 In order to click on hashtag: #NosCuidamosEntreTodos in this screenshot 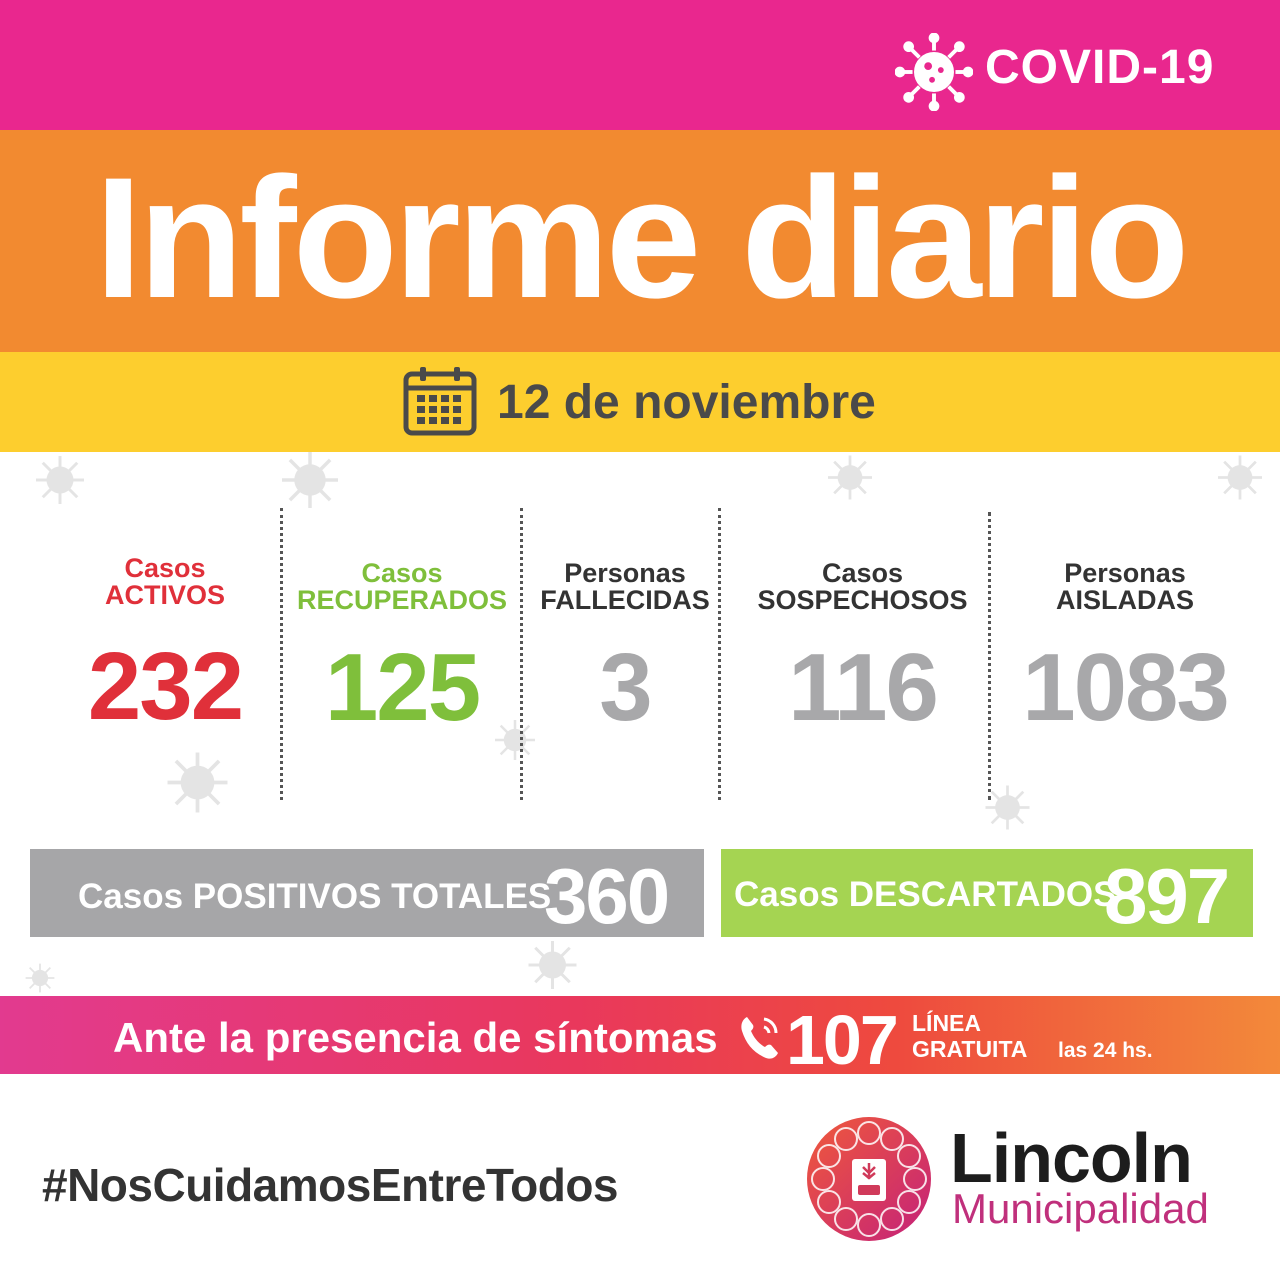, I will do `click(330, 1185)`.